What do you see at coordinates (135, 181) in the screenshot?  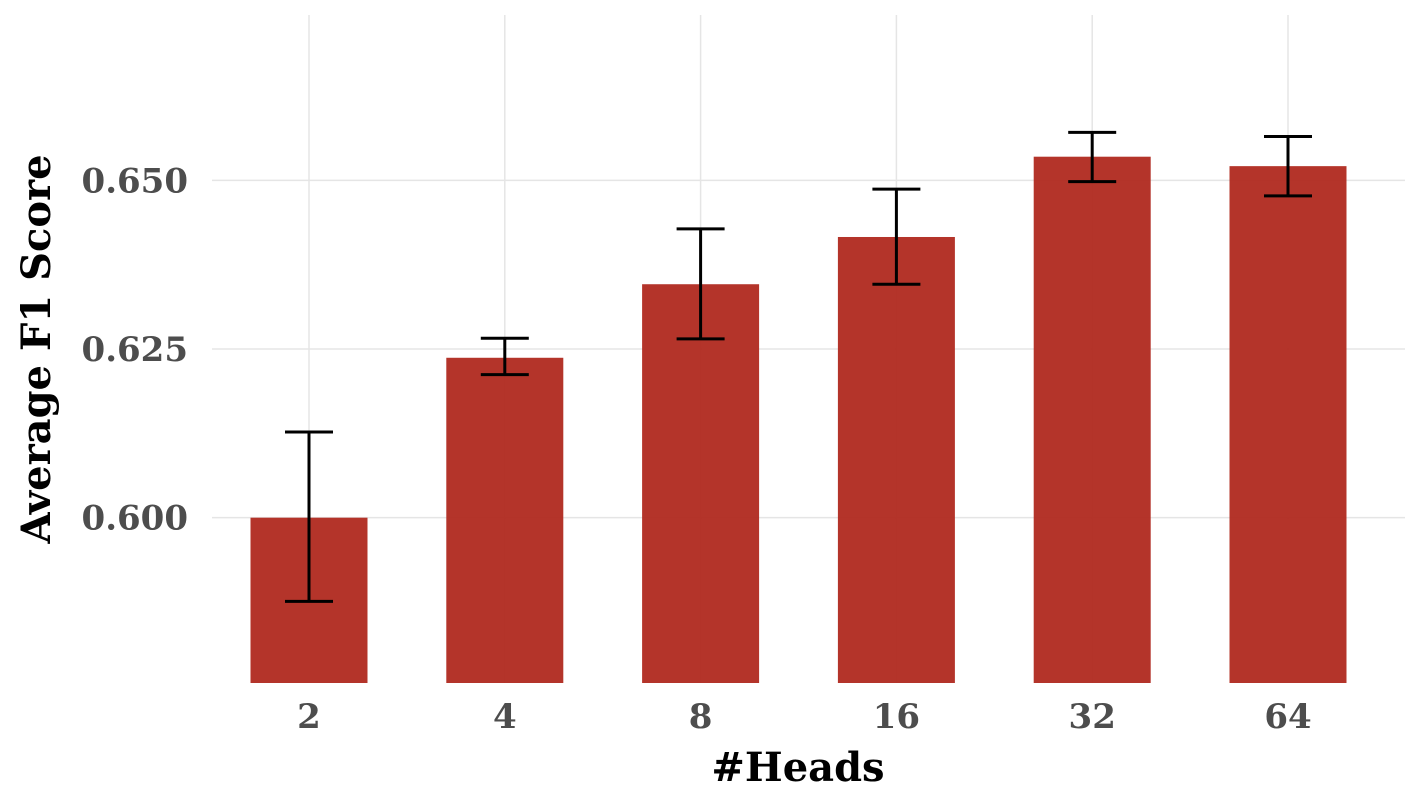 I see `y-tick-label: 0.650` at bounding box center [135, 181].